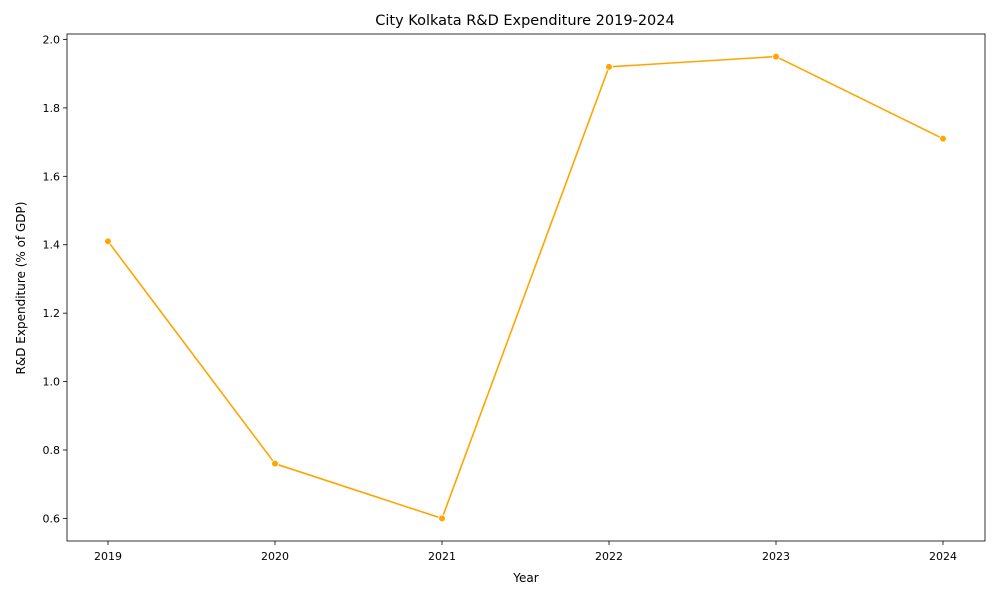  I want to click on x-tick-label: 2024, so click(943, 556).